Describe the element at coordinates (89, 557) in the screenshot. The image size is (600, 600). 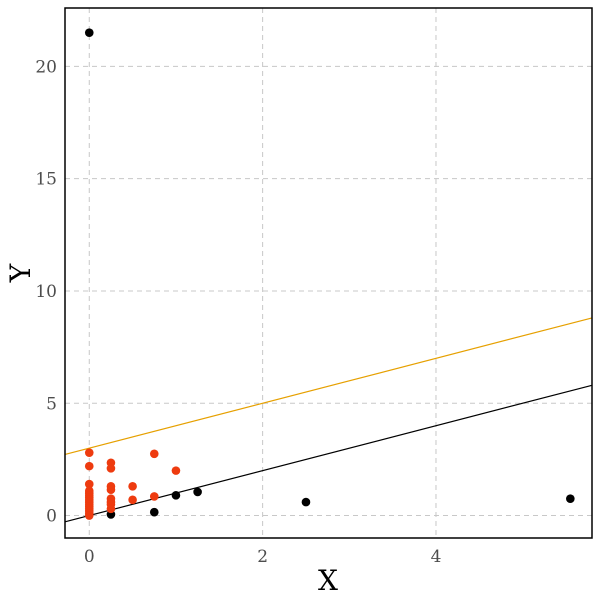
I see `x-tick-label: 0` at that location.